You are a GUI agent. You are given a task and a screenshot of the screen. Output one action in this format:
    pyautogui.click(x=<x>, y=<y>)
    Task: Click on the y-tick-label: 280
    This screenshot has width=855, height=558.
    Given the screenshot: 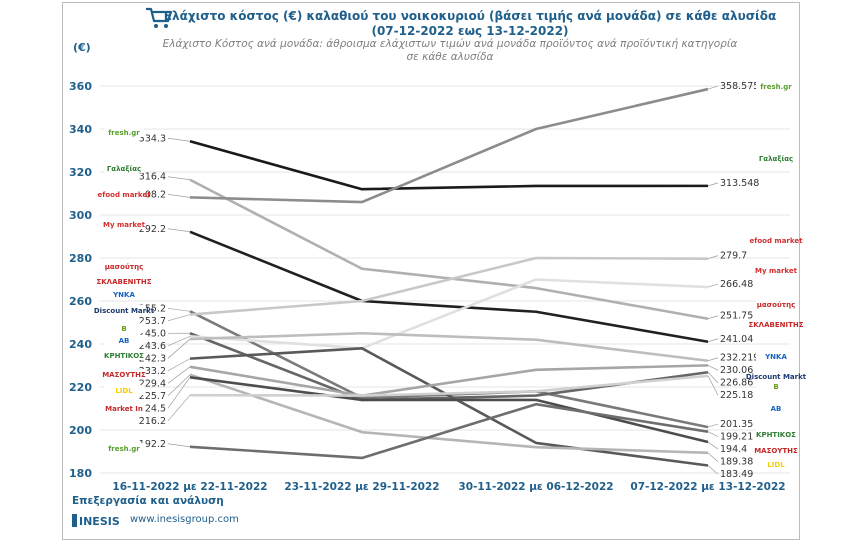 What is the action you would take?
    pyautogui.click(x=80, y=258)
    